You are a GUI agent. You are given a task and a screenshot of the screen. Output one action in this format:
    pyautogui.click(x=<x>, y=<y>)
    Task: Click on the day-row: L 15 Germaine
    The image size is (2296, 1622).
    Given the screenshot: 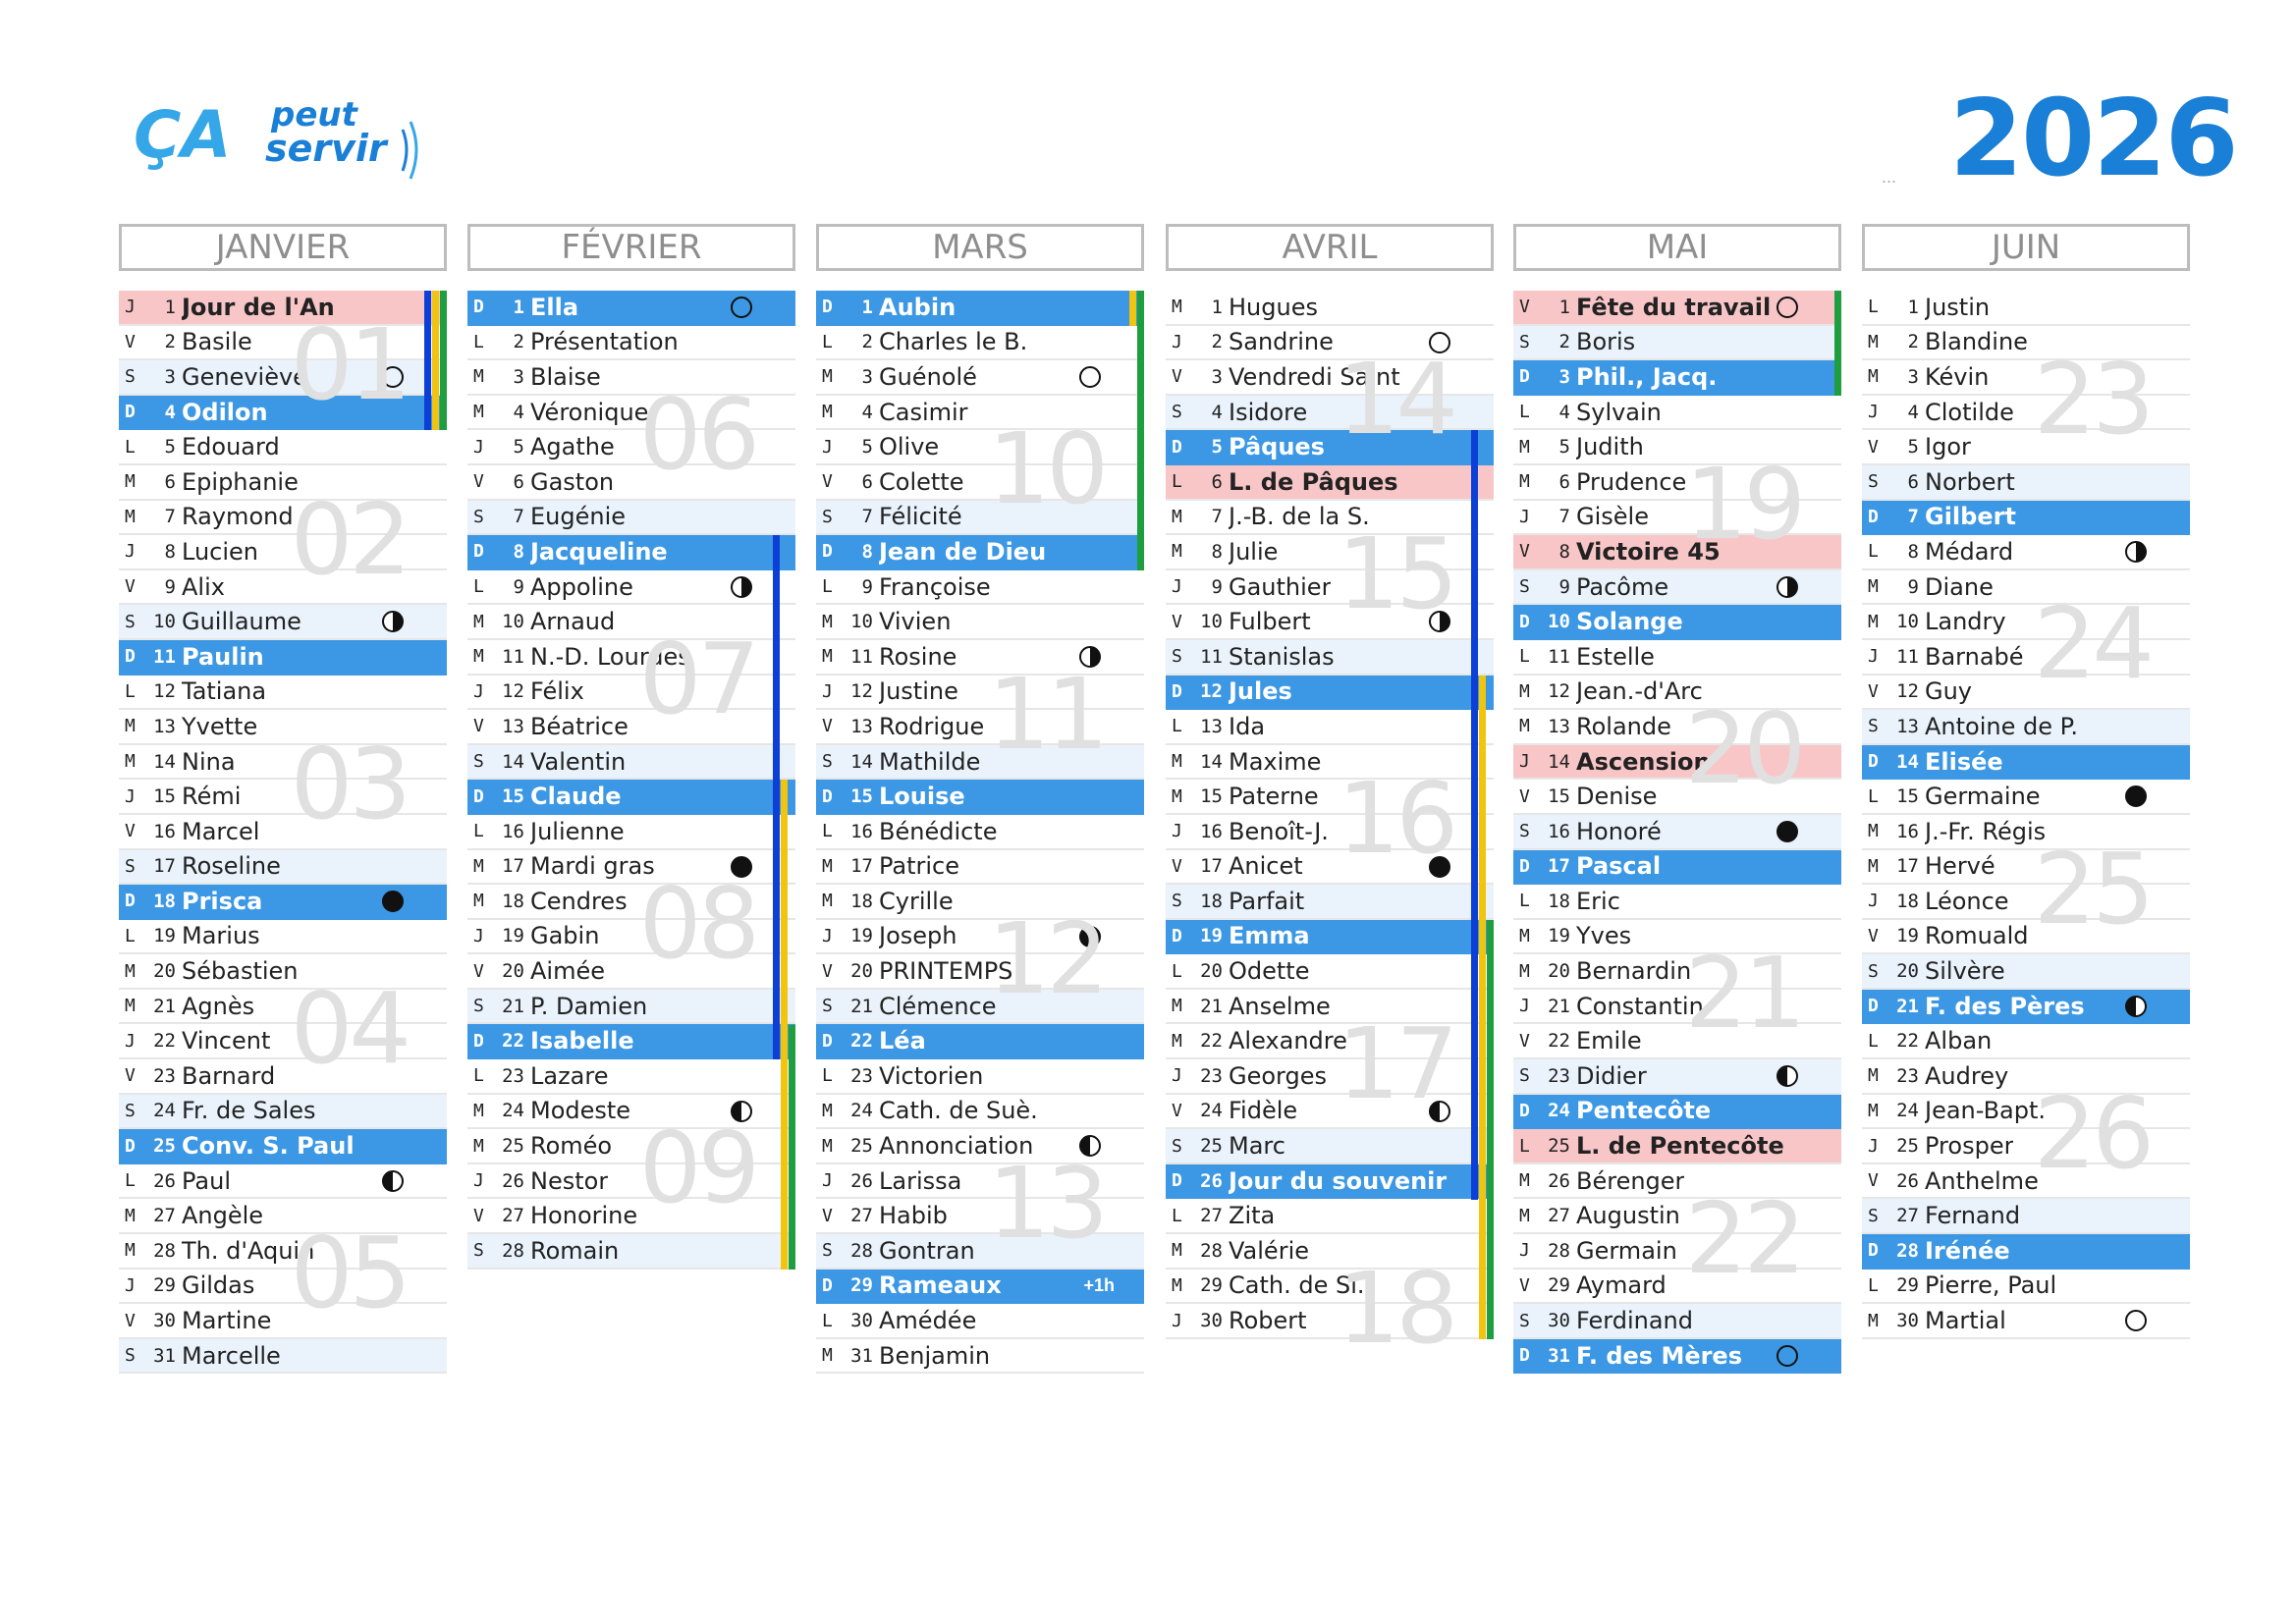 What is the action you would take?
    pyautogui.click(x=2026, y=797)
    